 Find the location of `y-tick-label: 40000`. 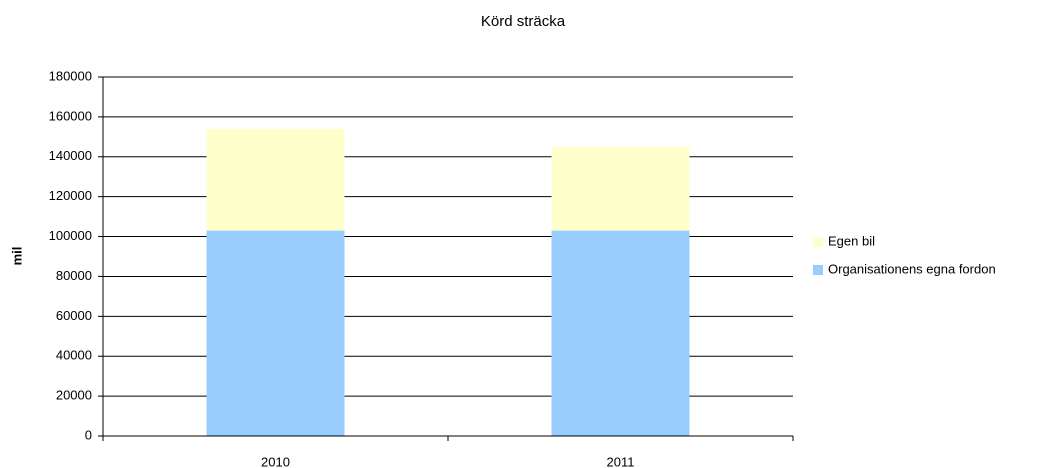

y-tick-label: 40000 is located at coordinates (74, 355).